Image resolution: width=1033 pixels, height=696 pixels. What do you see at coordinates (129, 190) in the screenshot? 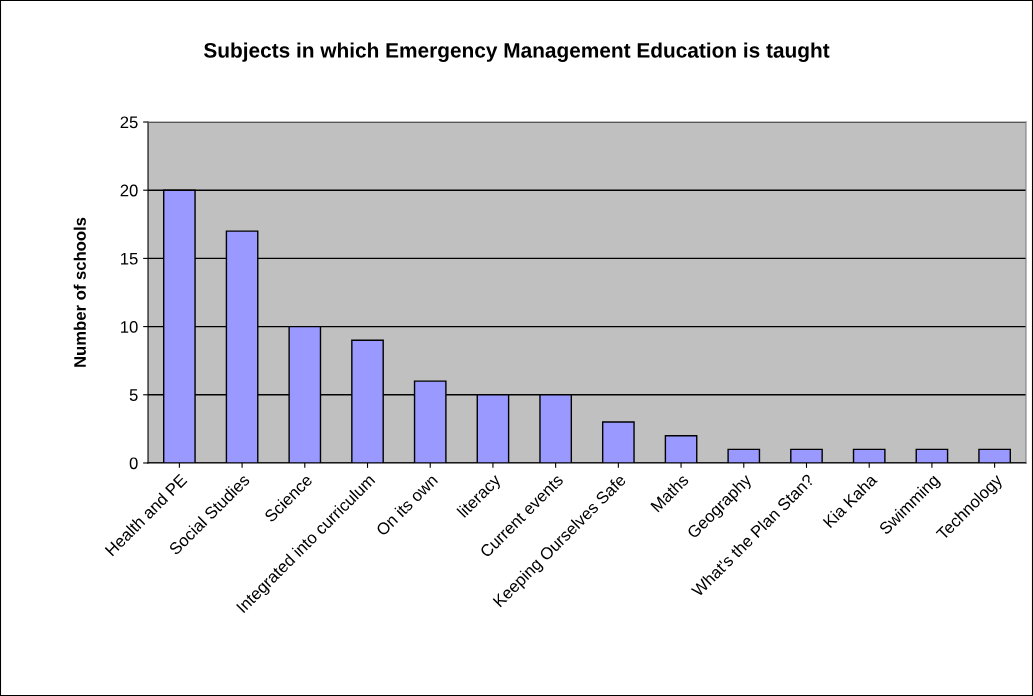
I see `y-tick-label: 20` at bounding box center [129, 190].